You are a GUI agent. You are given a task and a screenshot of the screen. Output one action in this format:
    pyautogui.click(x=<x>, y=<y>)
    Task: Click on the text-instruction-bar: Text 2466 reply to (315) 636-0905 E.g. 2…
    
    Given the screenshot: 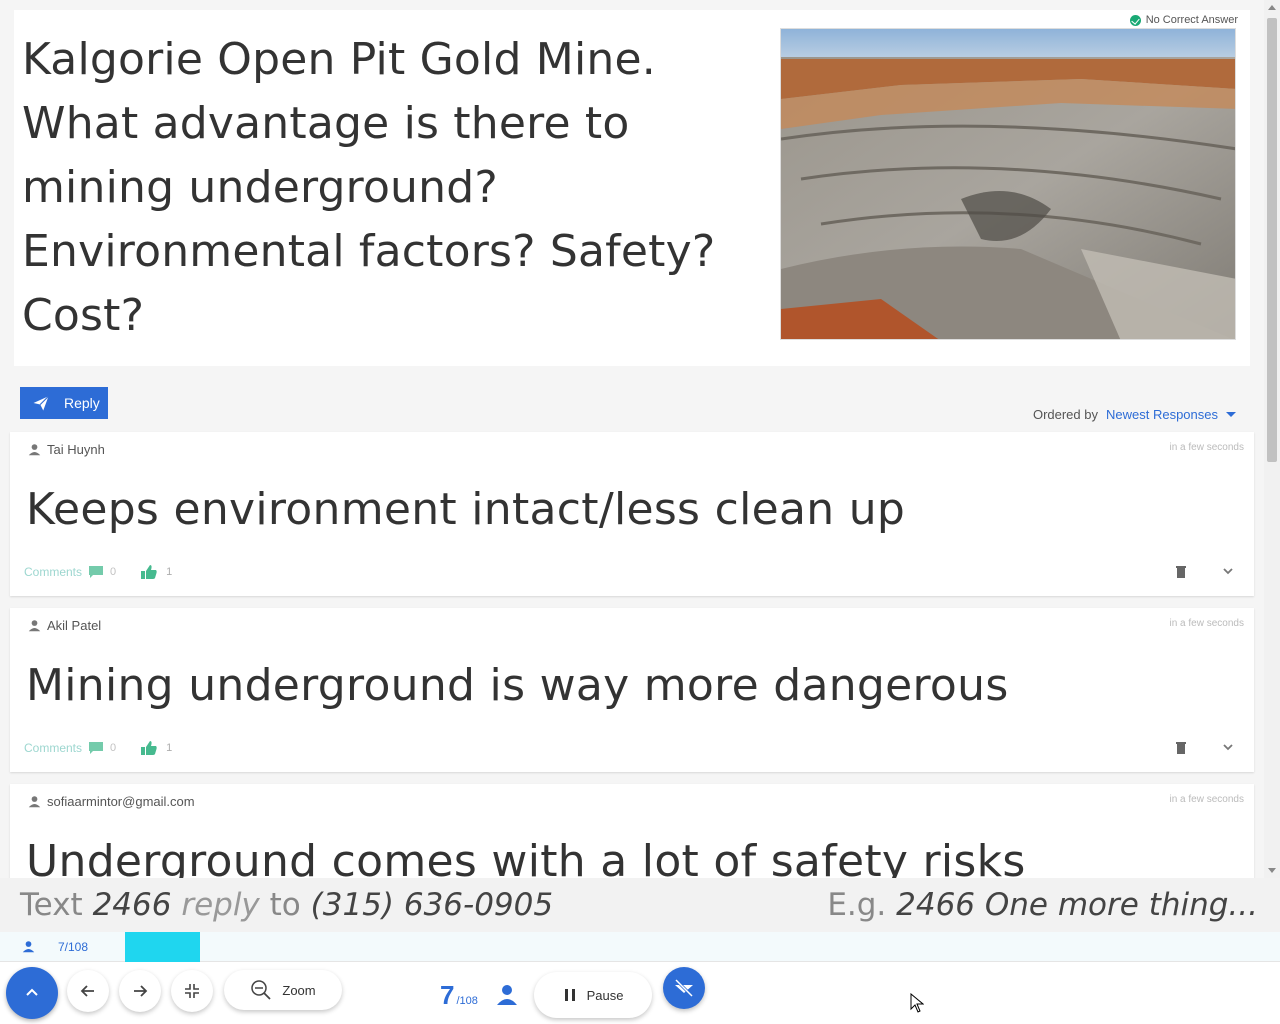 What is the action you would take?
    pyautogui.click(x=640, y=905)
    